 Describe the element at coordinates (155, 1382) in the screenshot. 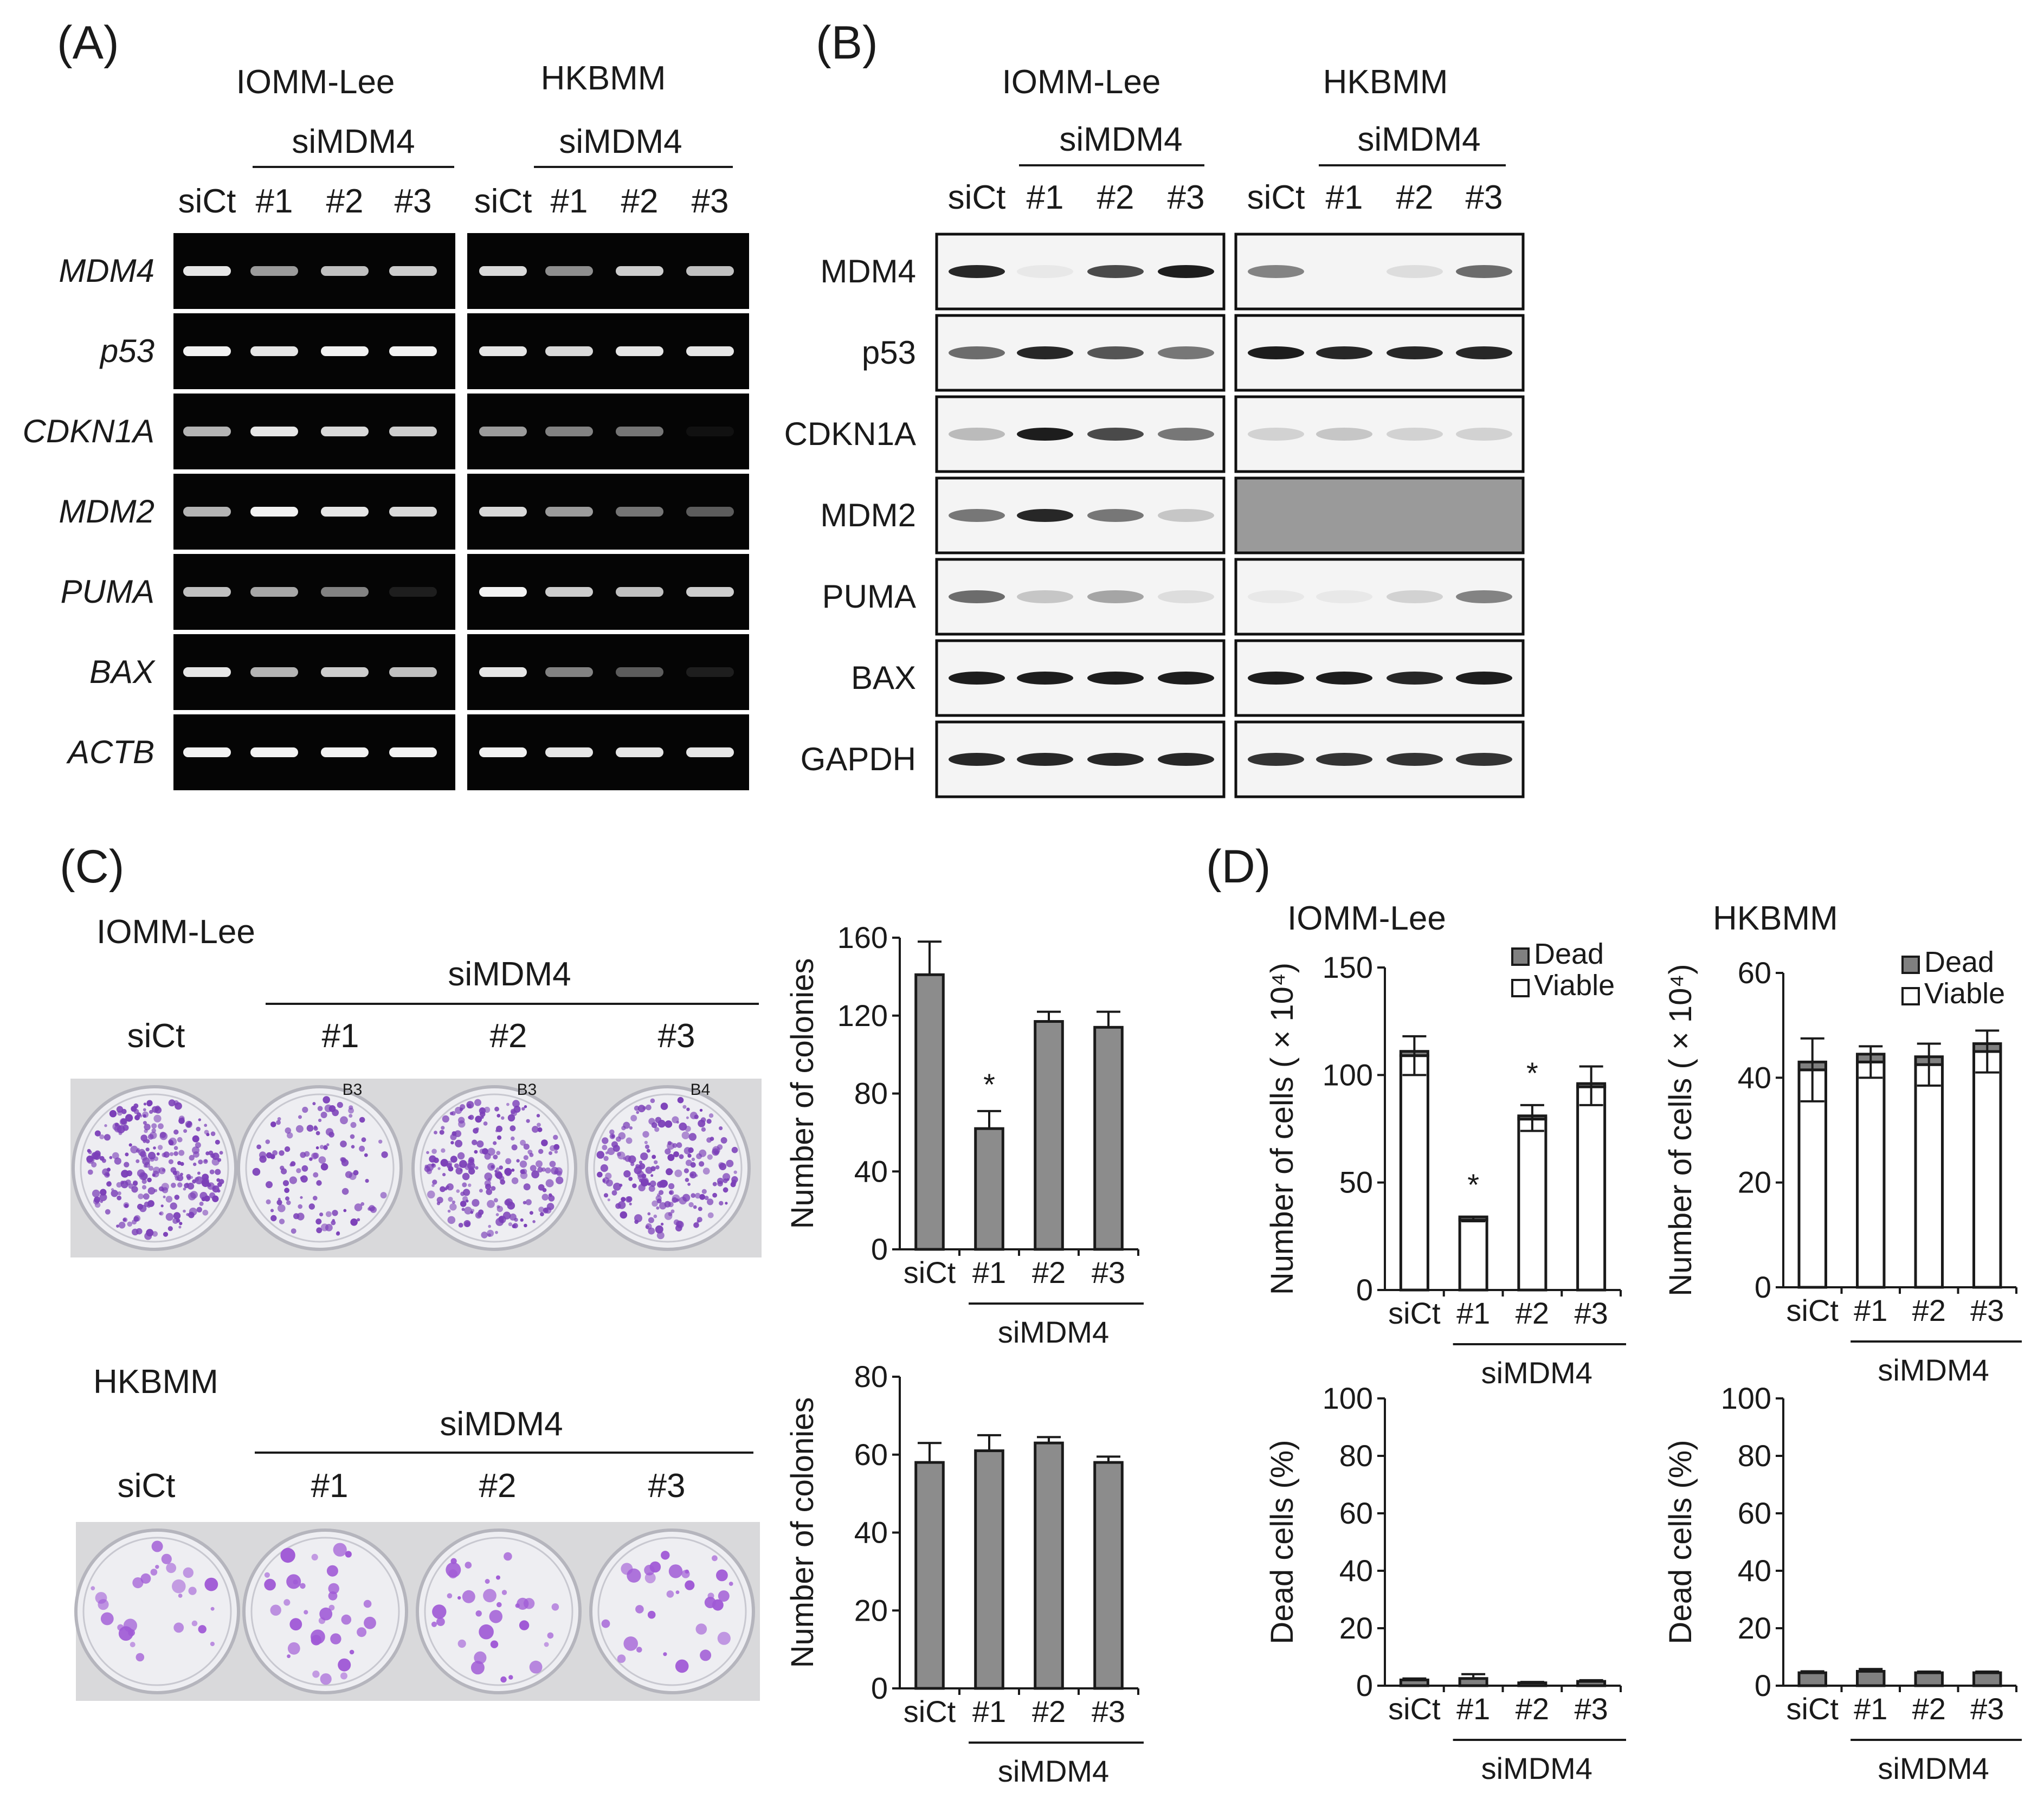

I see `plate-cell-line: HKBMM` at that location.